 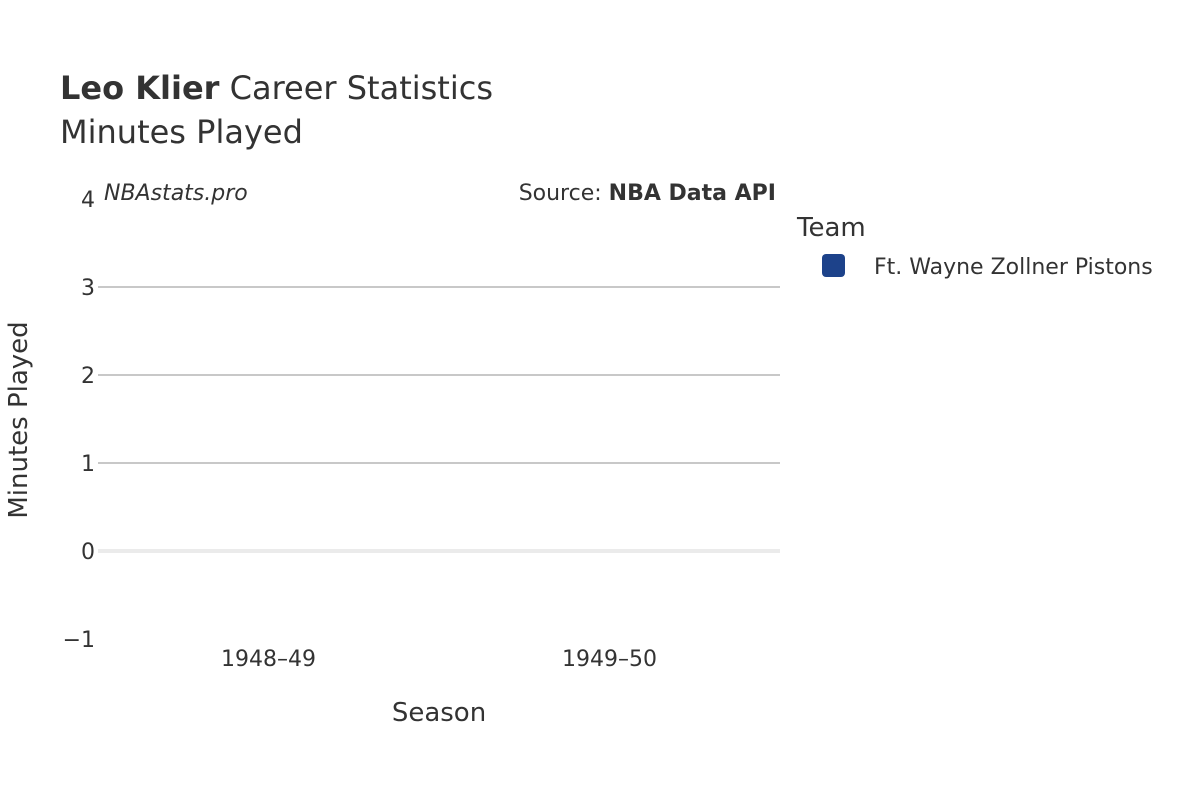 I want to click on source-prefix: Source:, so click(x=564, y=193).